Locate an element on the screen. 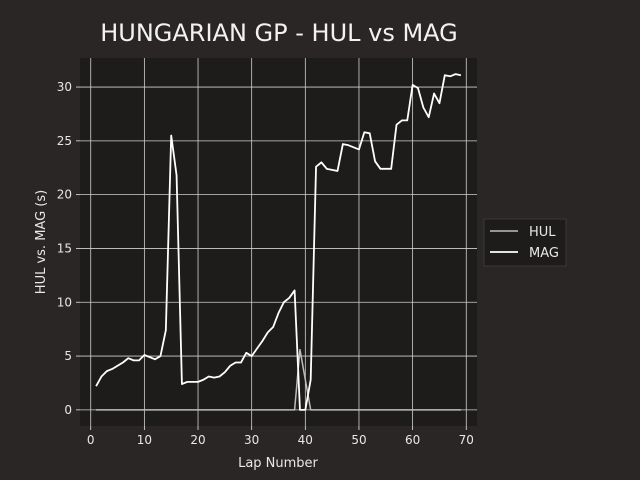 This screenshot has height=480, width=640. x-tick-label: 20 is located at coordinates (197, 440).